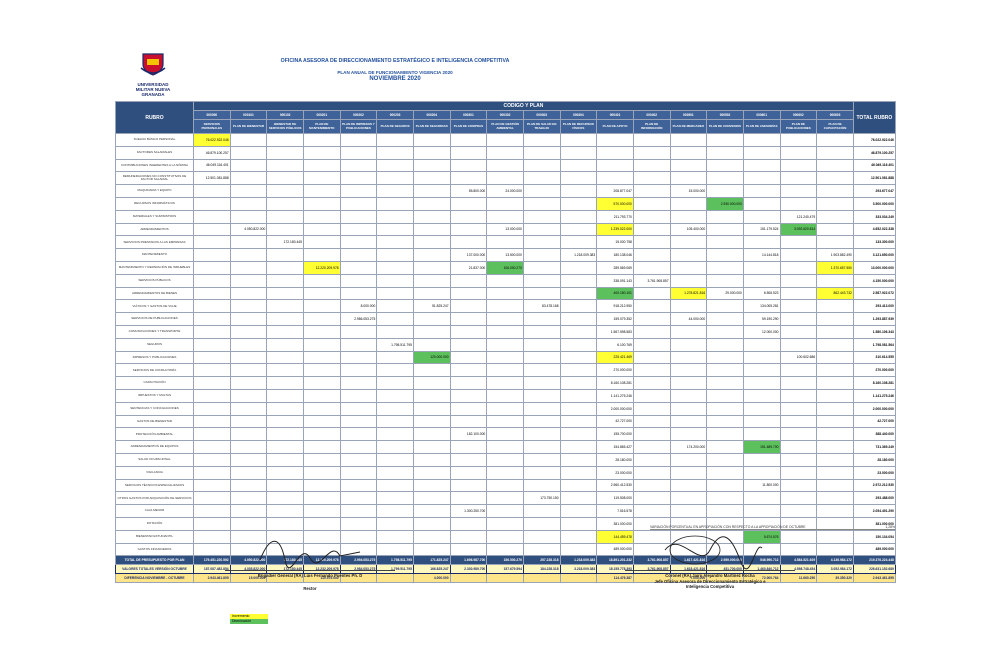 The image size is (1000, 647). I want to click on plan-name: PLAN DE SALUD EN TRABAJO, so click(541, 126).